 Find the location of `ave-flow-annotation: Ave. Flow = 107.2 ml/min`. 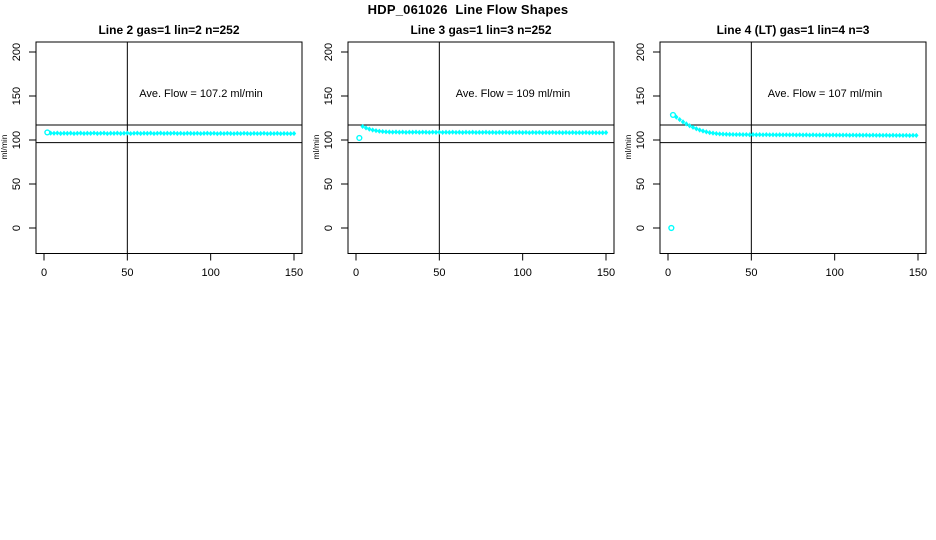

ave-flow-annotation: Ave. Flow = 107.2 ml/min is located at coordinates (201, 94).